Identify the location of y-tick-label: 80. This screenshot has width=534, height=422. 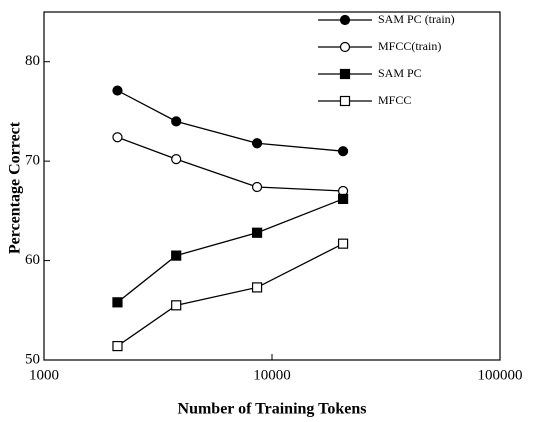
(32, 61).